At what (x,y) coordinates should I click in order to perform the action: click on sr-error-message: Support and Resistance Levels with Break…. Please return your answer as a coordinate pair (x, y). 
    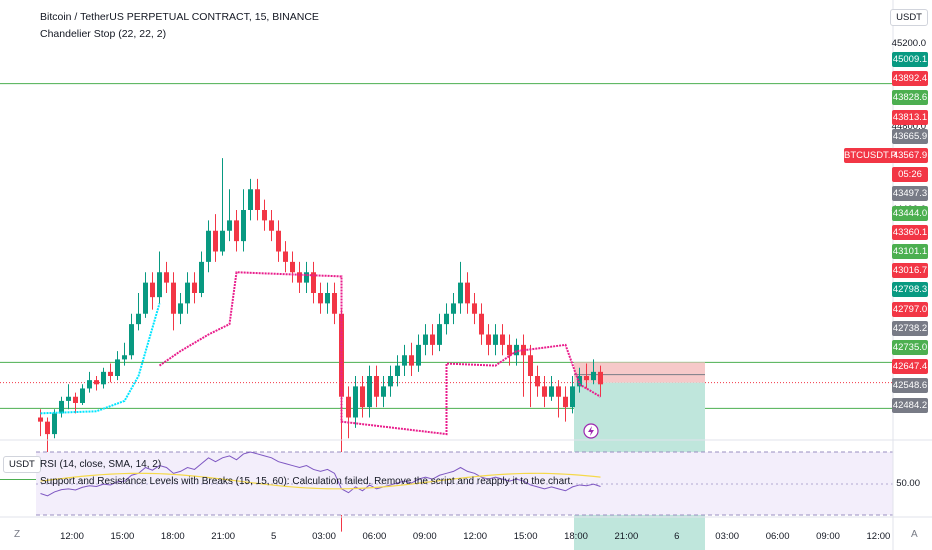
    Looking at the image, I should click on (307, 481).